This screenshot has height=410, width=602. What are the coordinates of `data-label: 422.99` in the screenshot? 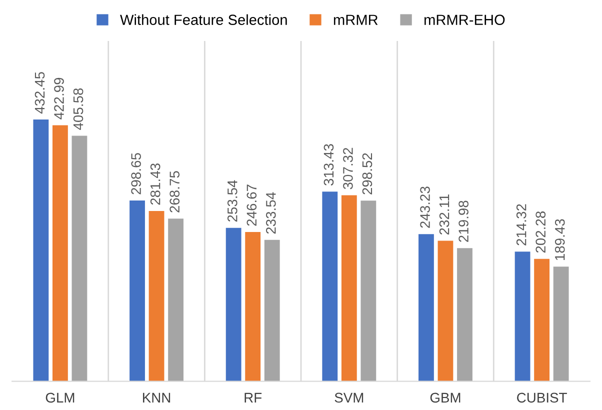 It's located at (59, 99).